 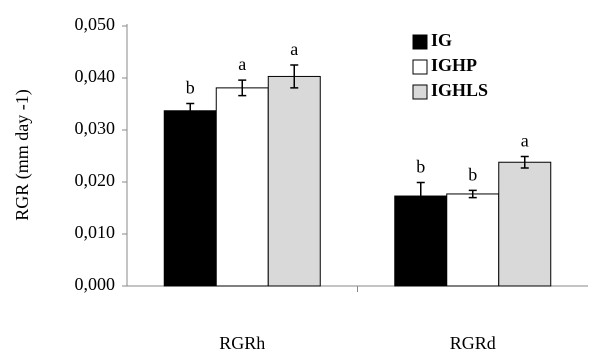 What do you see at coordinates (95, 284) in the screenshot?
I see `y-tick-label: 0,000` at bounding box center [95, 284].